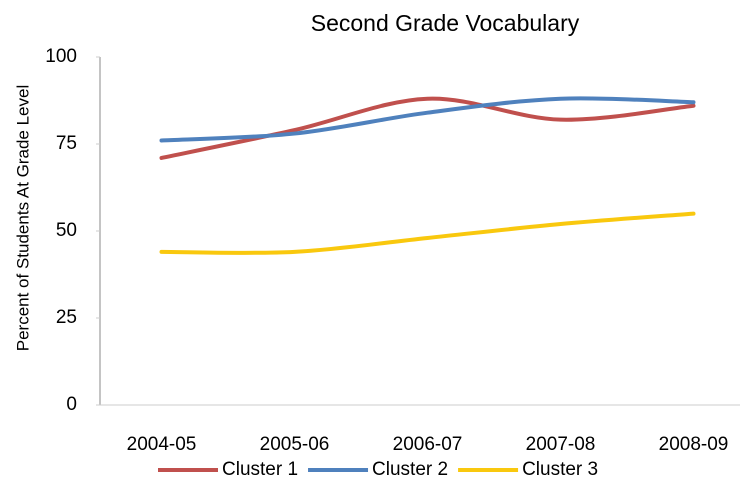 The width and height of the screenshot is (749, 484). What do you see at coordinates (66, 143) in the screenshot?
I see `y-tick-label: 75` at bounding box center [66, 143].